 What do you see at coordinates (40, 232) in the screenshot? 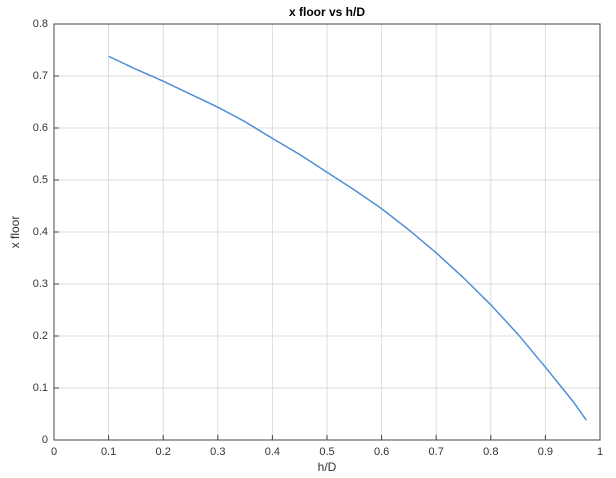
I see `y-tick-label: 0.4` at bounding box center [40, 232].